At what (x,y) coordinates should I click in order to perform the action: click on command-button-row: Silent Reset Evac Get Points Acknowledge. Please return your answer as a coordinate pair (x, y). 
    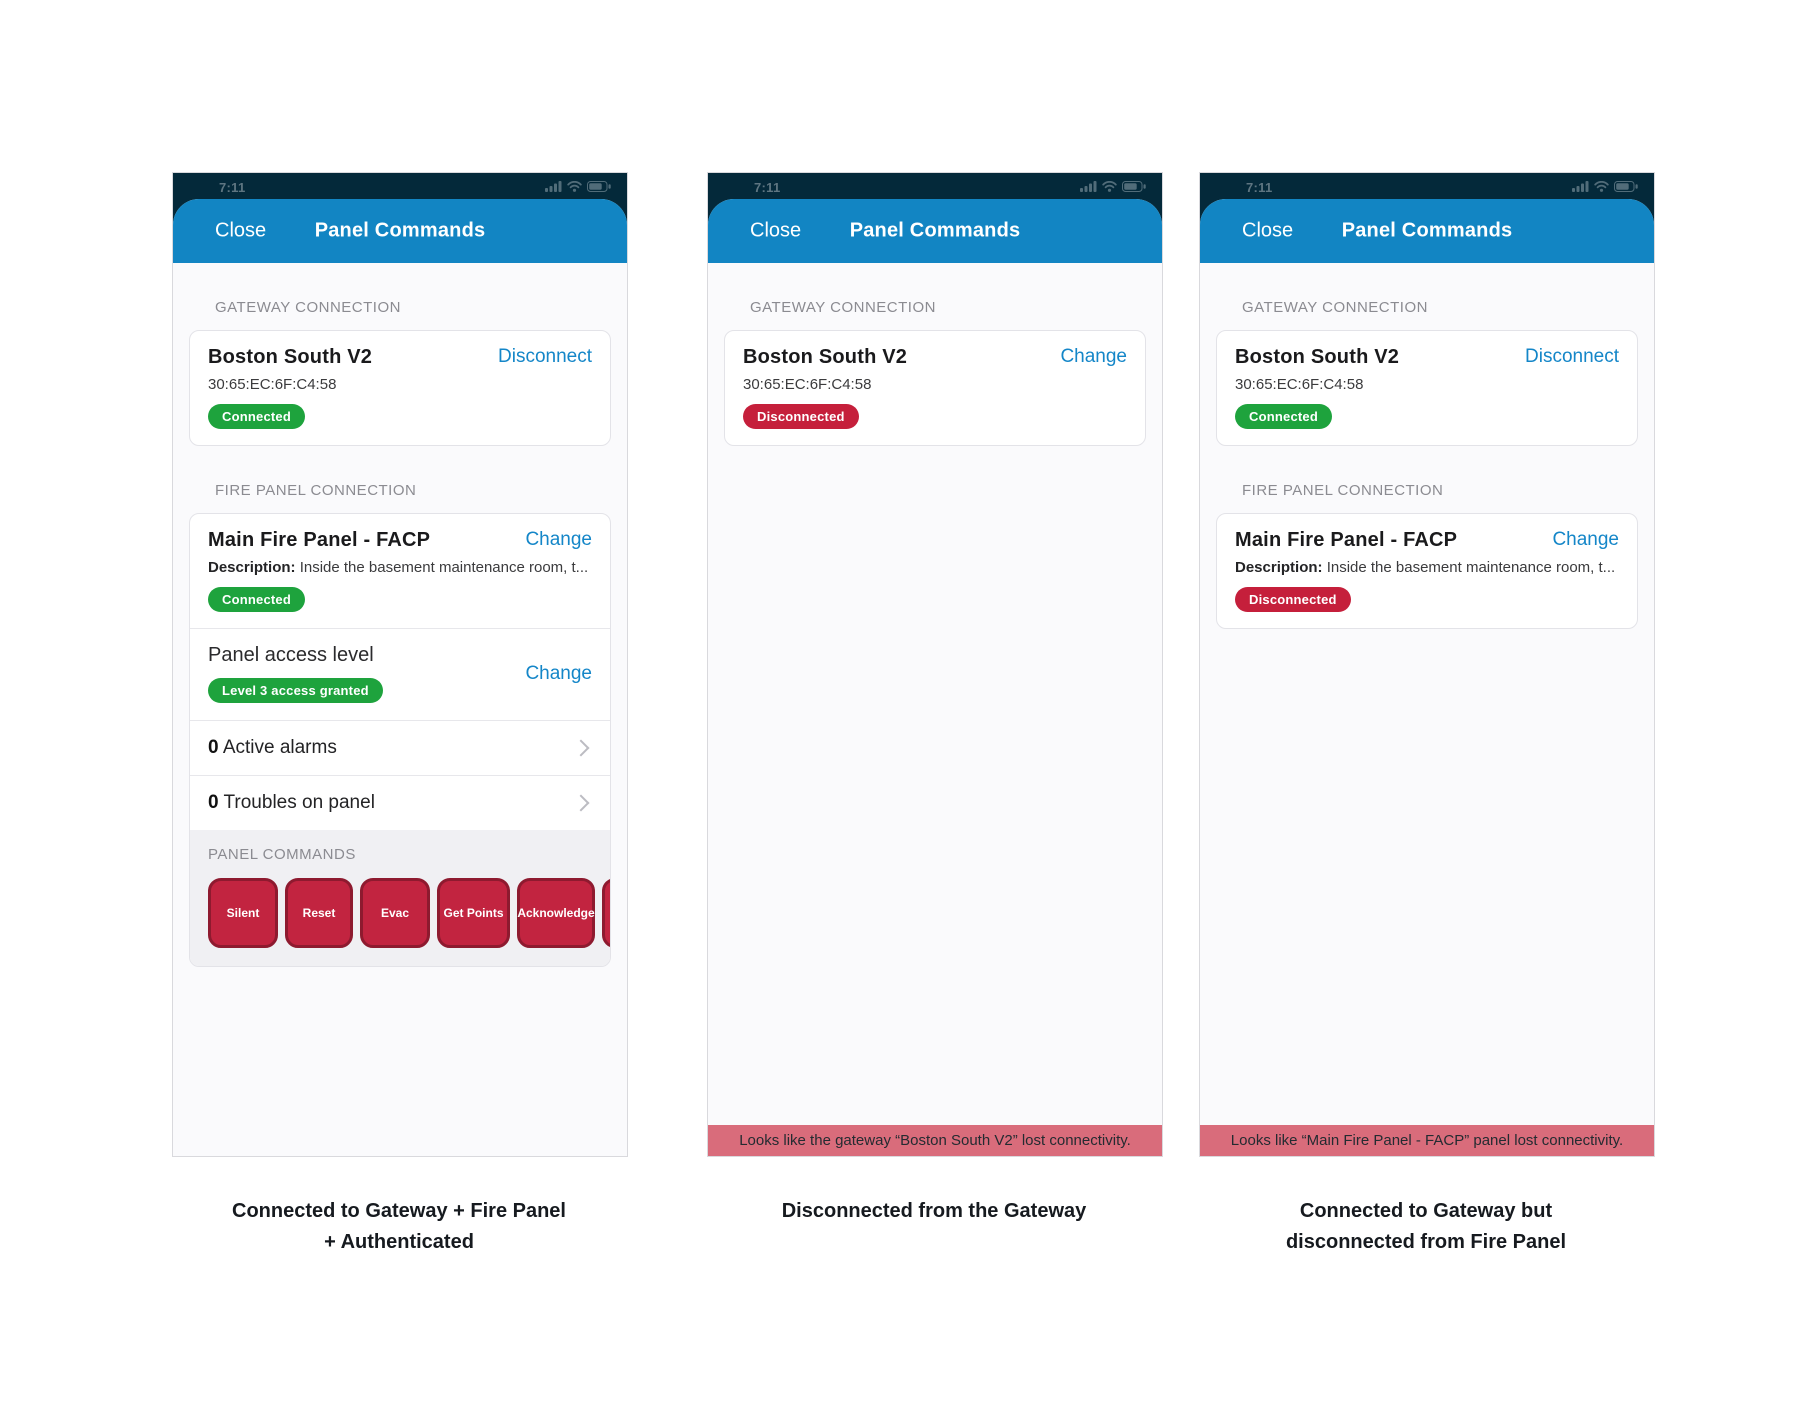
    Looking at the image, I should click on (409, 913).